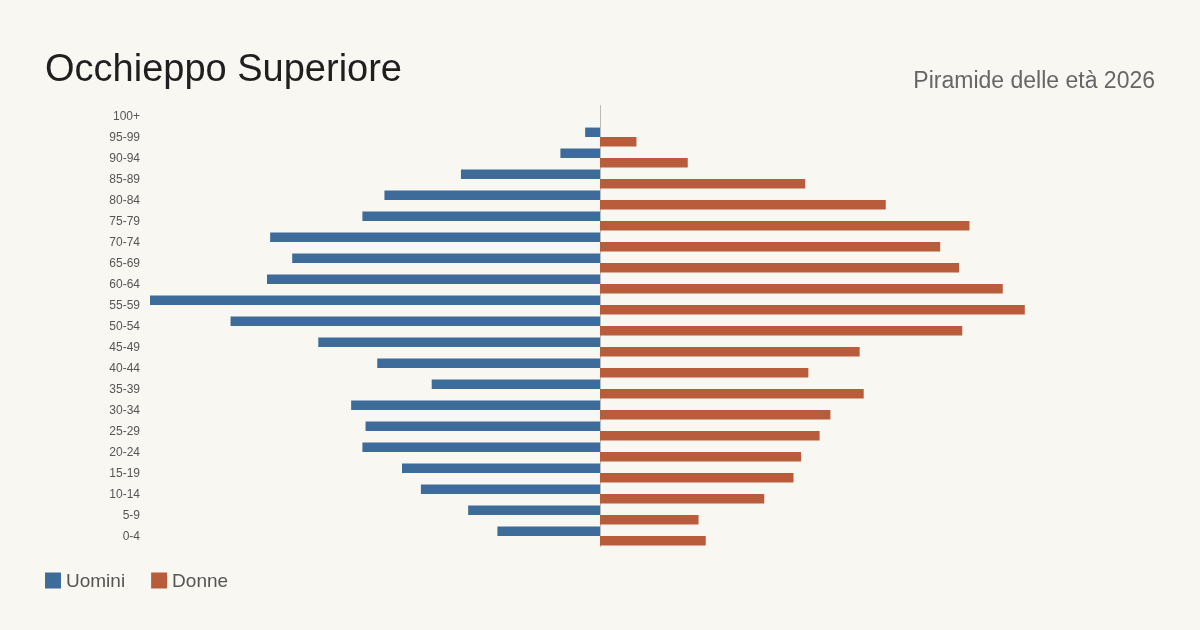  I want to click on y-tick-label: 45-49, so click(125, 347).